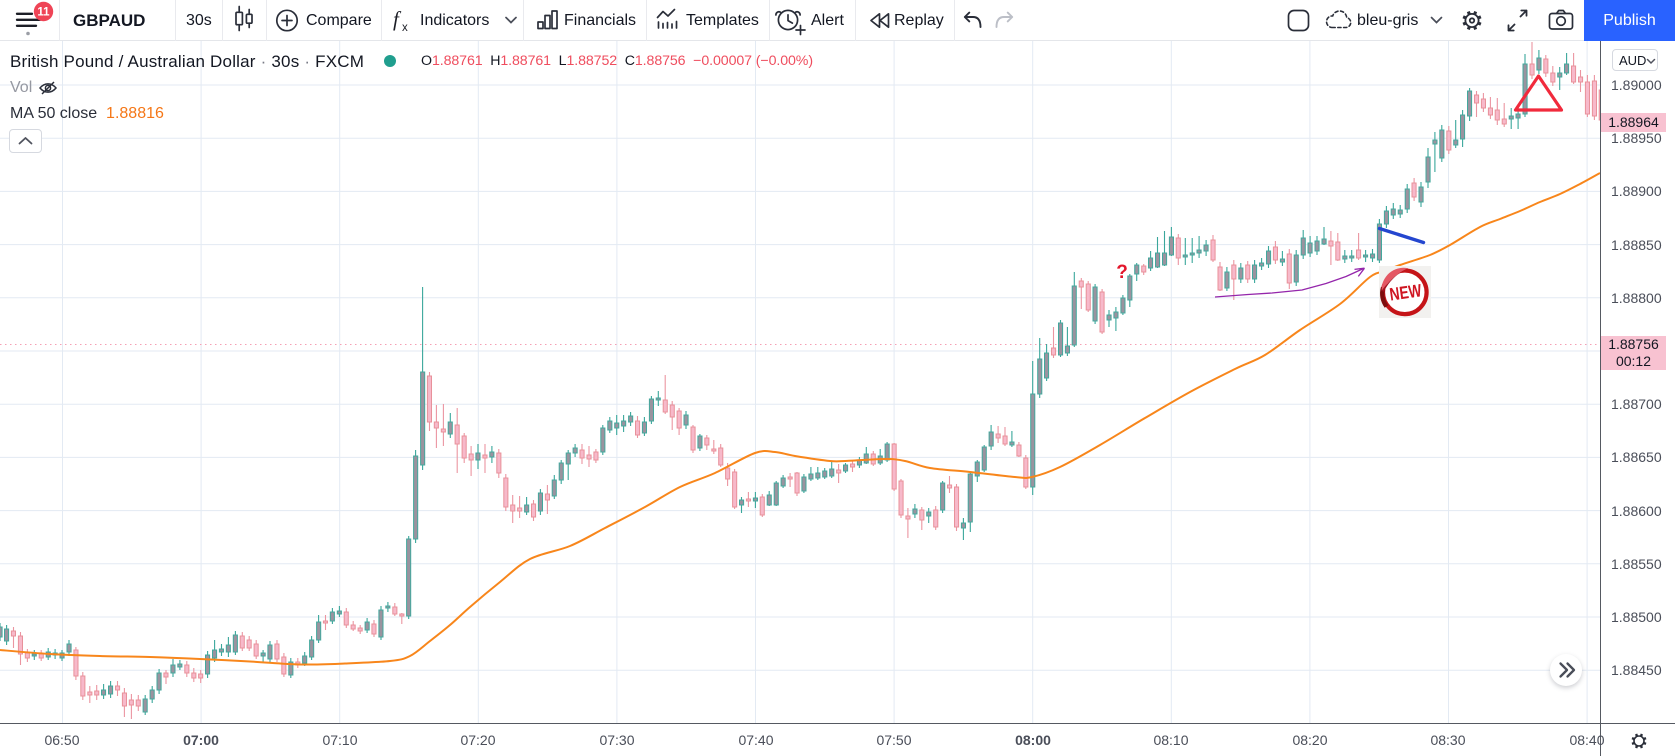  What do you see at coordinates (1405, 292) in the screenshot?
I see `svg-text: NEW` at bounding box center [1405, 292].